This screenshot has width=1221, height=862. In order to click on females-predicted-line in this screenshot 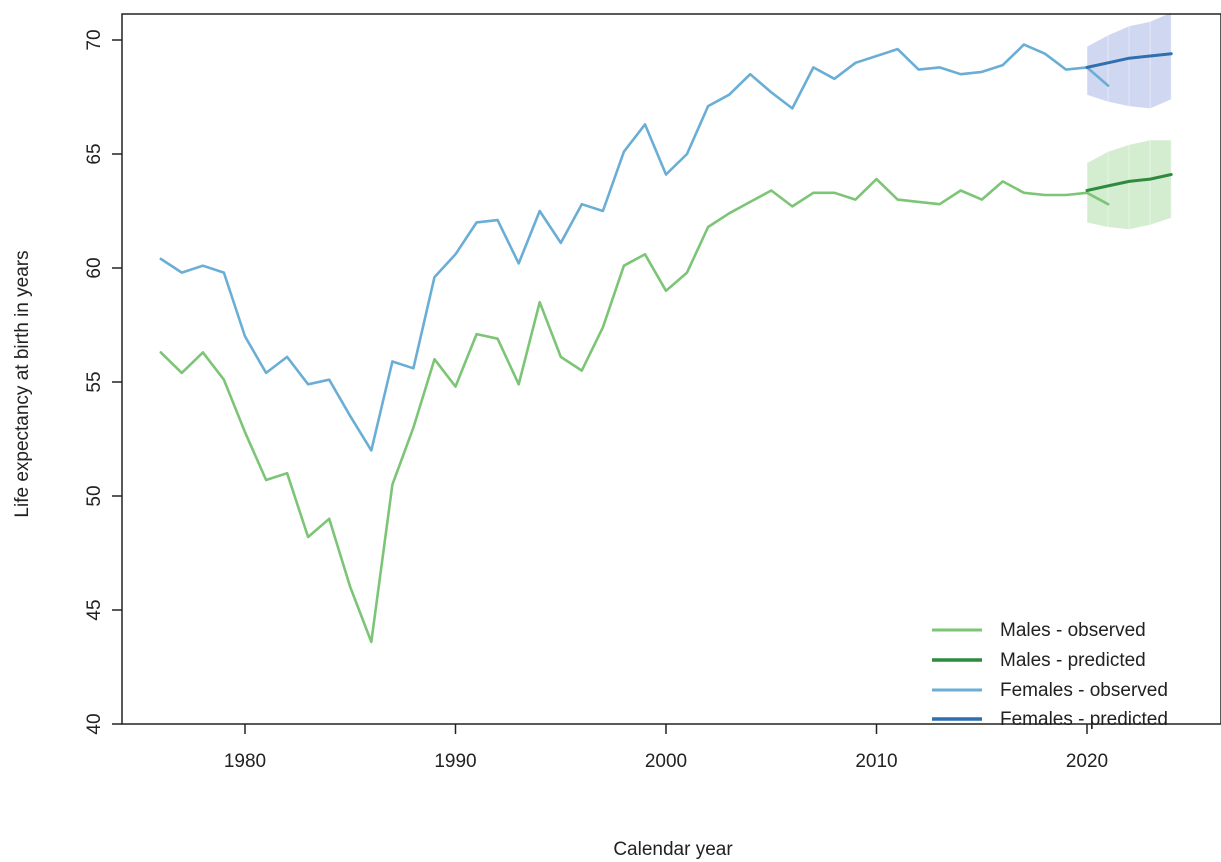, I will do `click(1129, 60)`.